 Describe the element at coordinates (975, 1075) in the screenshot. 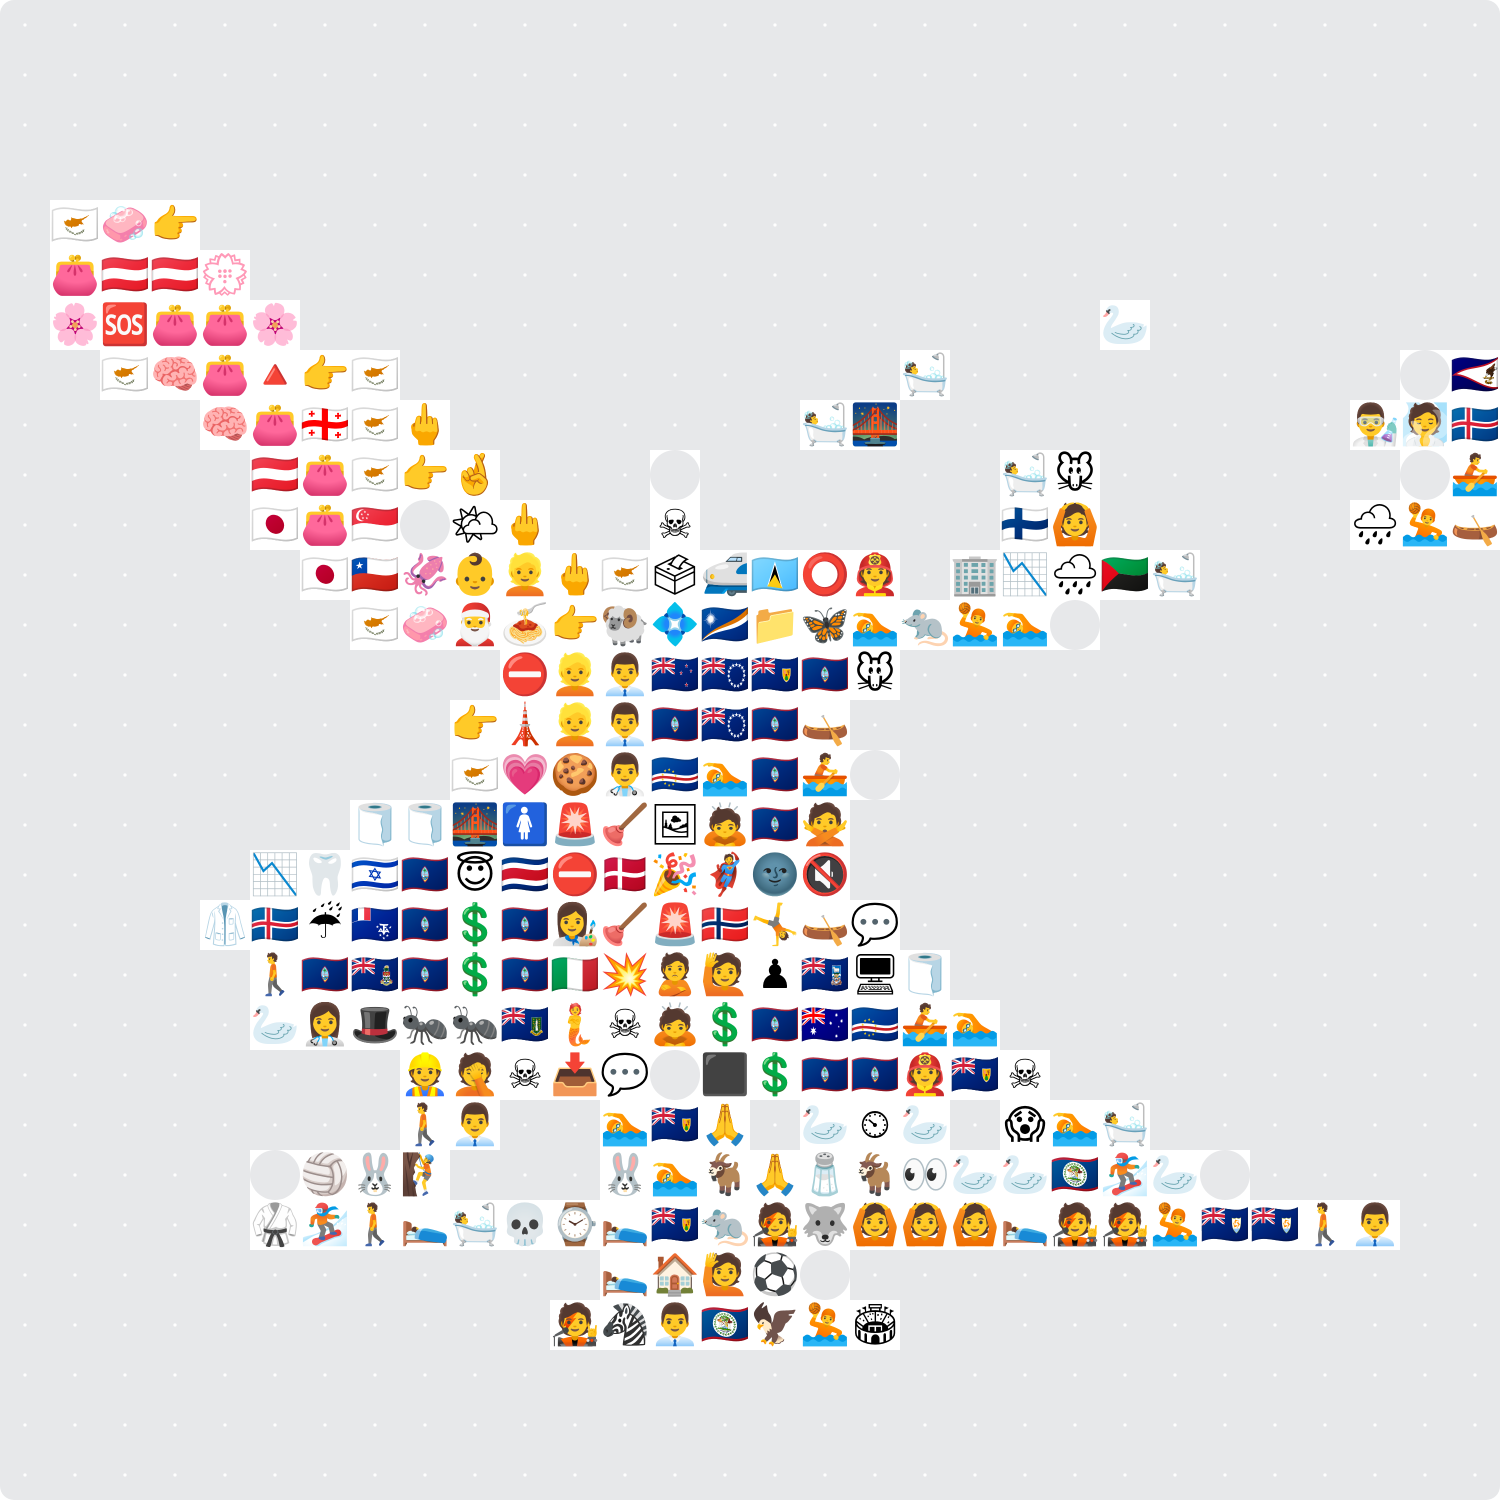

I see `emoji-glyph: 🇹🇨` at that location.